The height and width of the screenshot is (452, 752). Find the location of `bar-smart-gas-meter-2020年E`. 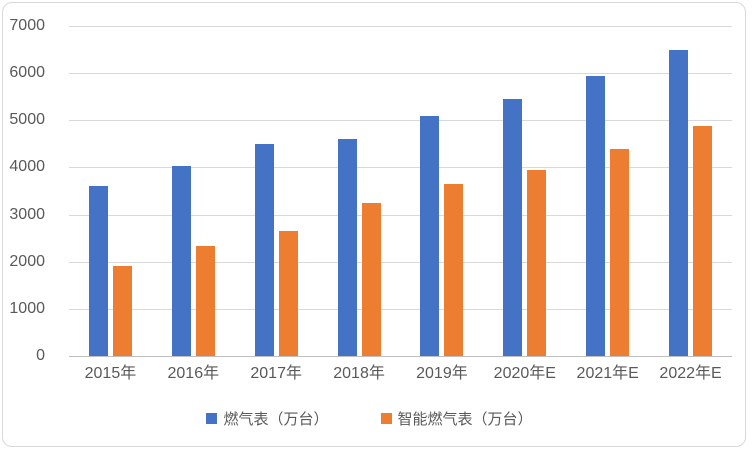

bar-smart-gas-meter-2020年E is located at coordinates (537, 262).